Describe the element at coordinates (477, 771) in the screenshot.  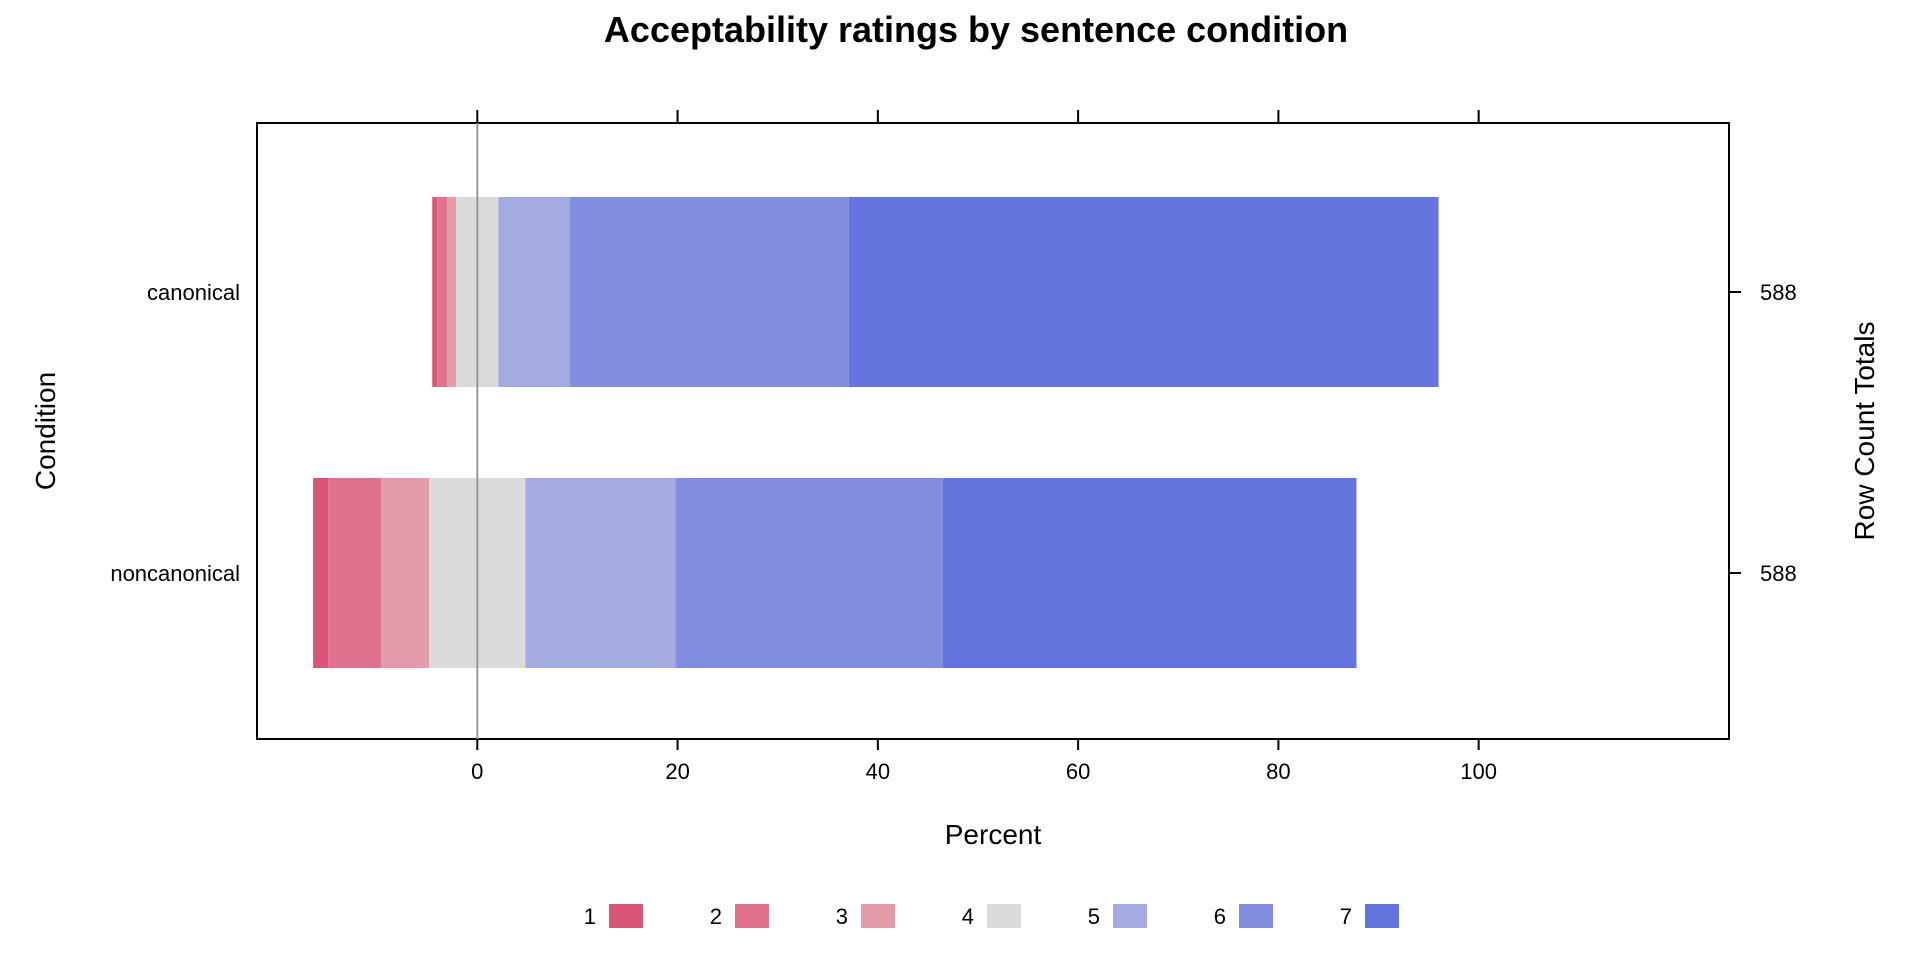
I see `x-tick-label: 0` at that location.